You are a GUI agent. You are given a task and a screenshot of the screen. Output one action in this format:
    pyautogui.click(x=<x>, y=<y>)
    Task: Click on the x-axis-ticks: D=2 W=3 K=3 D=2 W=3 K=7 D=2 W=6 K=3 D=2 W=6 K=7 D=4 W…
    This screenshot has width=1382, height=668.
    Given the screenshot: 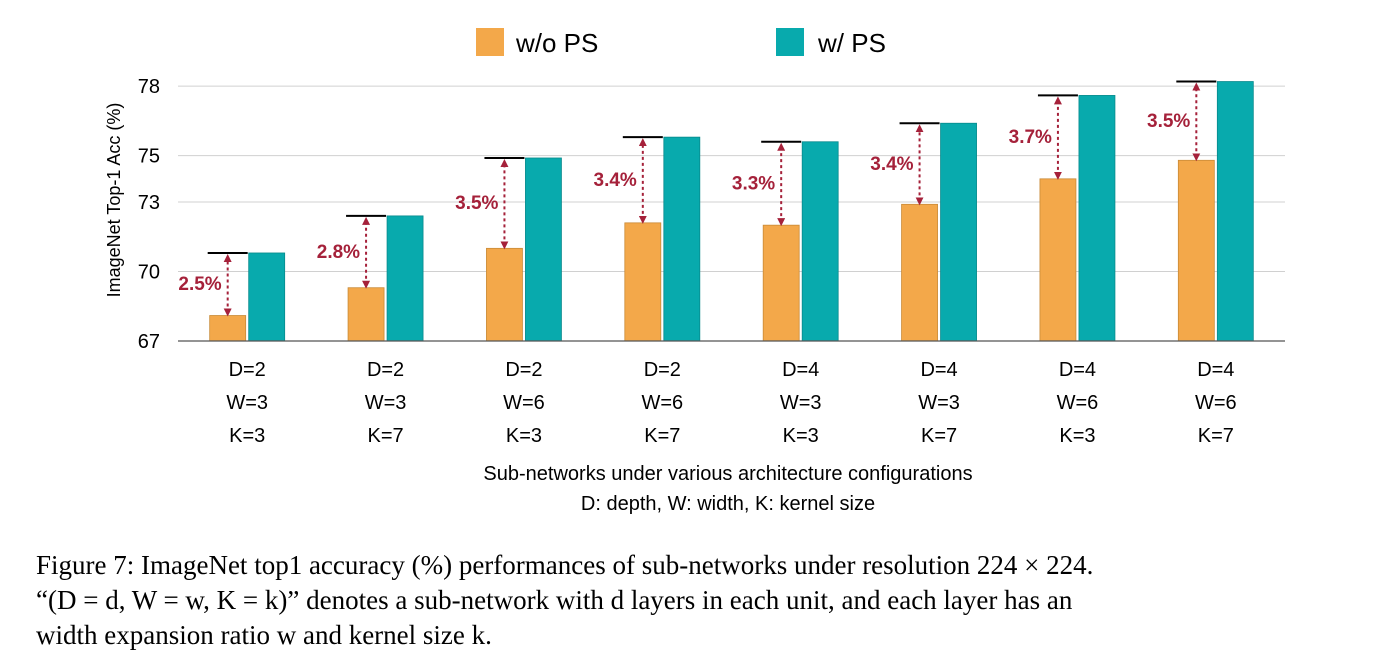 What is the action you would take?
    pyautogui.click(x=731, y=403)
    